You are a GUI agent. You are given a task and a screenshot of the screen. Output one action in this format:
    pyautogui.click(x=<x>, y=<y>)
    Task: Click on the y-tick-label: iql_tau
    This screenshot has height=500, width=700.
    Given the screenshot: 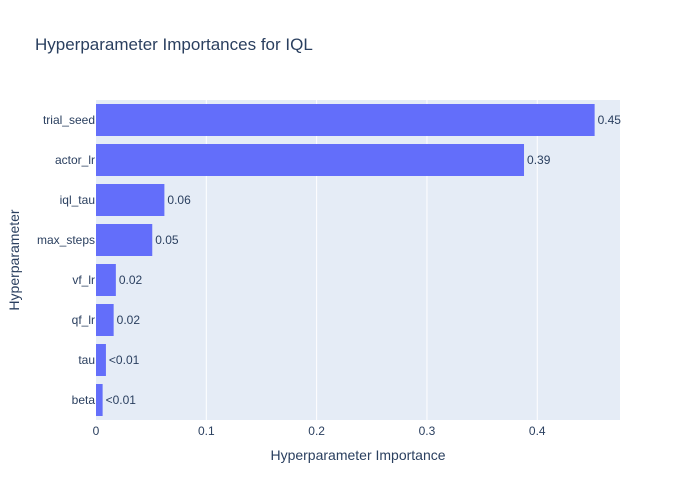 What is the action you would take?
    pyautogui.click(x=77, y=200)
    